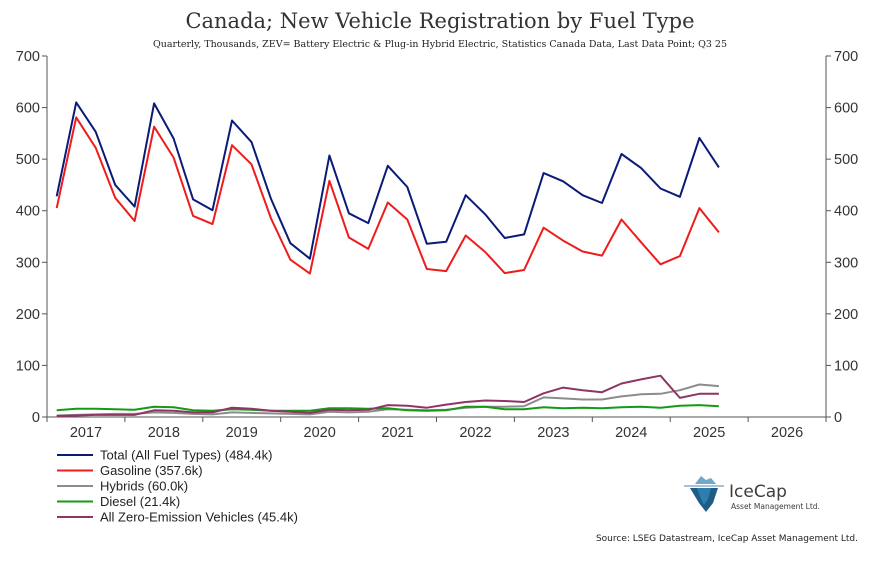 The height and width of the screenshot is (562, 885). I want to click on x-tick-label: 2019, so click(242, 433).